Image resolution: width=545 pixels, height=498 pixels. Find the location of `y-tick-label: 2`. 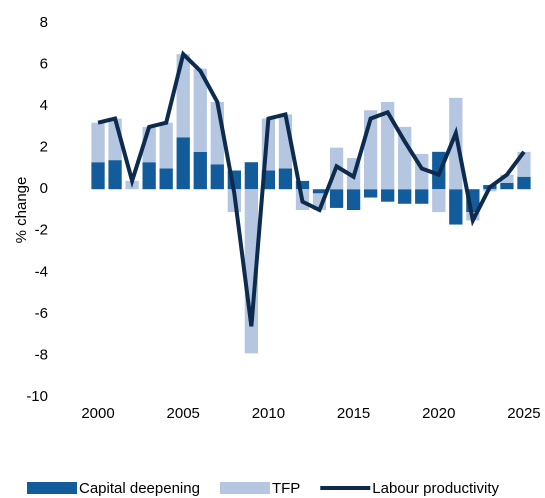

y-tick-label: 2 is located at coordinates (44, 147).